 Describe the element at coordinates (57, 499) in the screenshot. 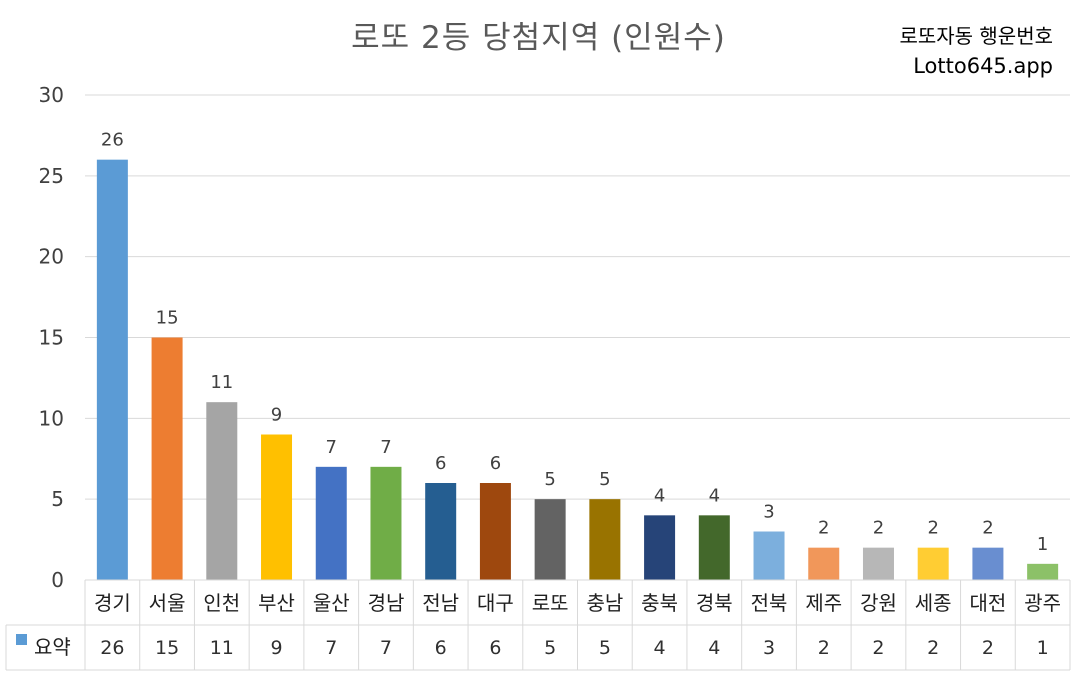

I see `y-tick-label: 5` at that location.